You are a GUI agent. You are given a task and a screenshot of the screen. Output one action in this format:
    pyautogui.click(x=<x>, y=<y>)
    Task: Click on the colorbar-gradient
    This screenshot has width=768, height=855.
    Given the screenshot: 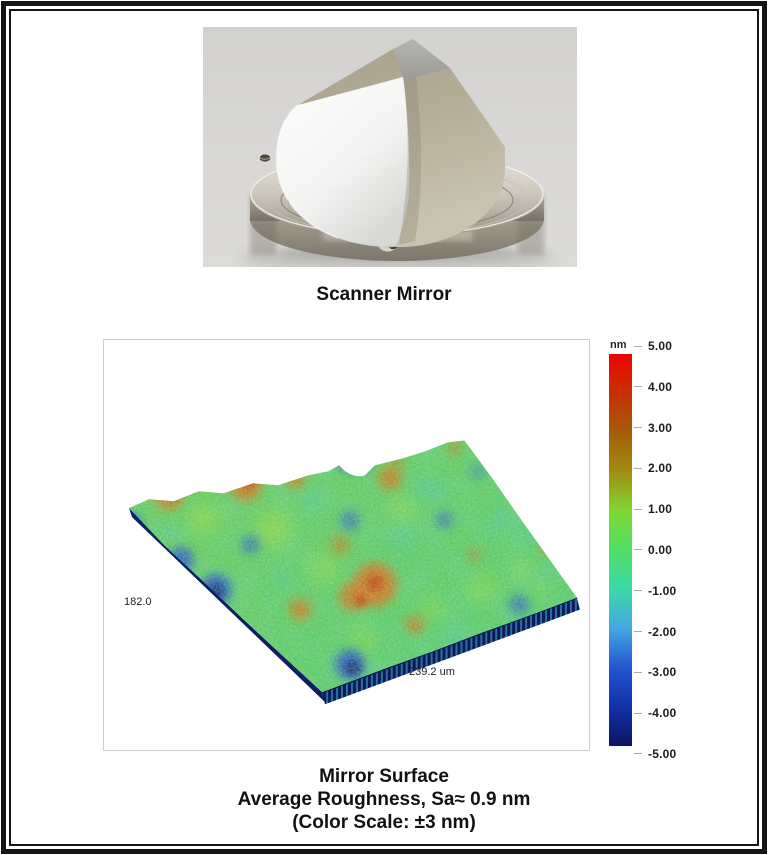 What is the action you would take?
    pyautogui.click(x=620, y=550)
    